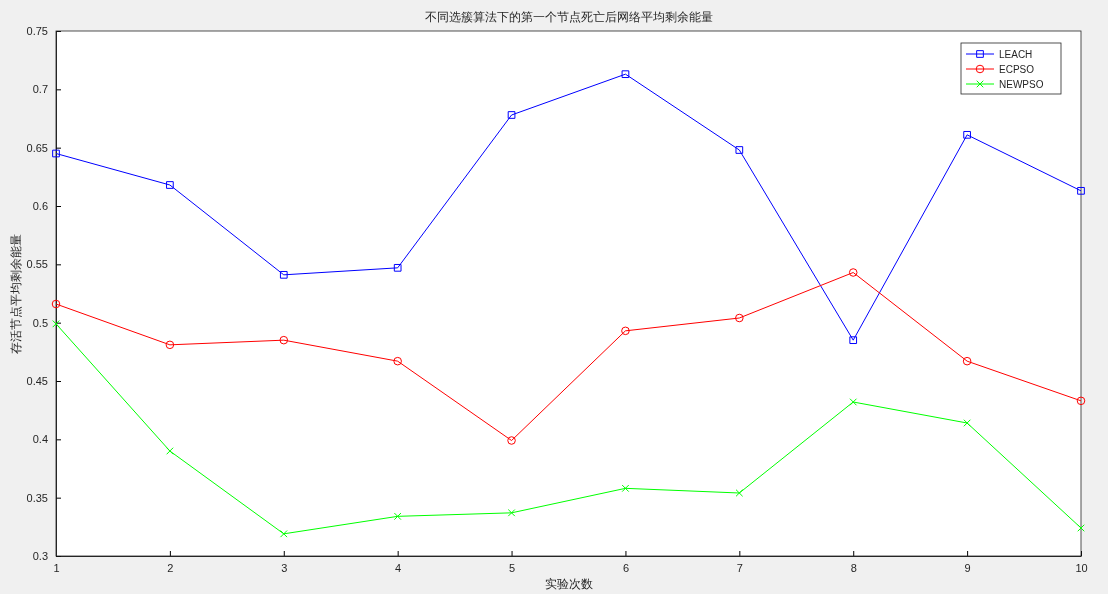 This screenshot has height=594, width=1108. What do you see at coordinates (40, 206) in the screenshot?
I see `y-tick-label: 0.6` at bounding box center [40, 206].